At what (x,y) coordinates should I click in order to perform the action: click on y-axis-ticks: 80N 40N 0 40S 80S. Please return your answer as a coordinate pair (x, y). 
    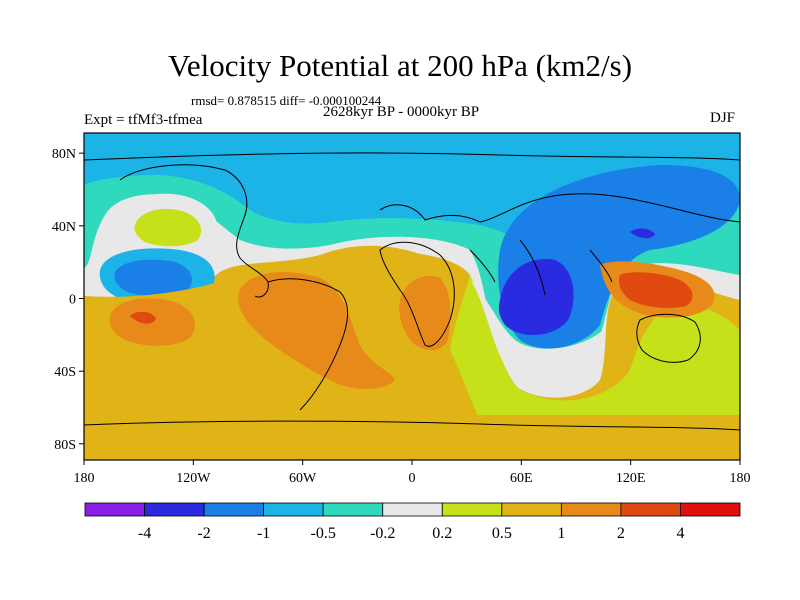
    Looking at the image, I should click on (68, 300).